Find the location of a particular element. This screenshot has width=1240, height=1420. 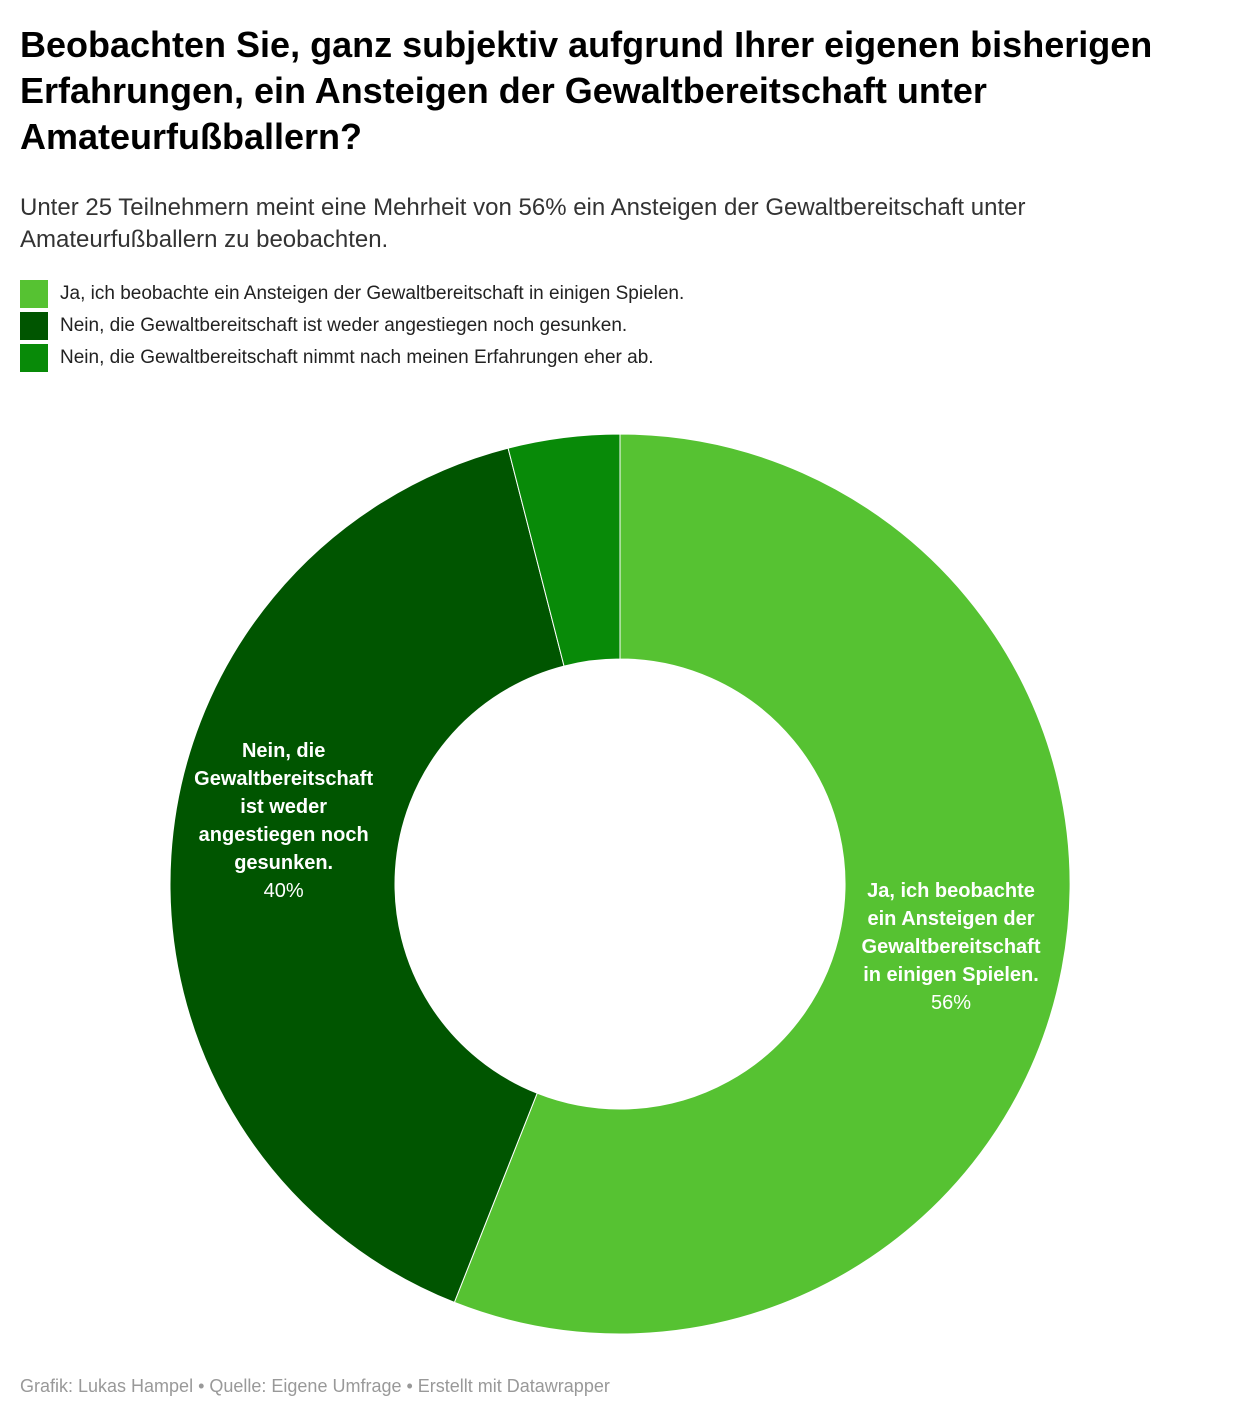

slice-value-label: 56% is located at coordinates (951, 1003).